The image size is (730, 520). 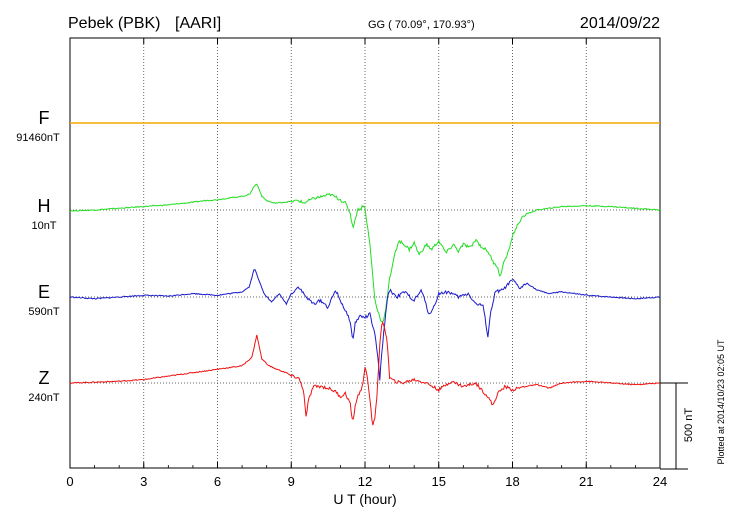 I want to click on series-label-e: E, so click(x=44, y=292).